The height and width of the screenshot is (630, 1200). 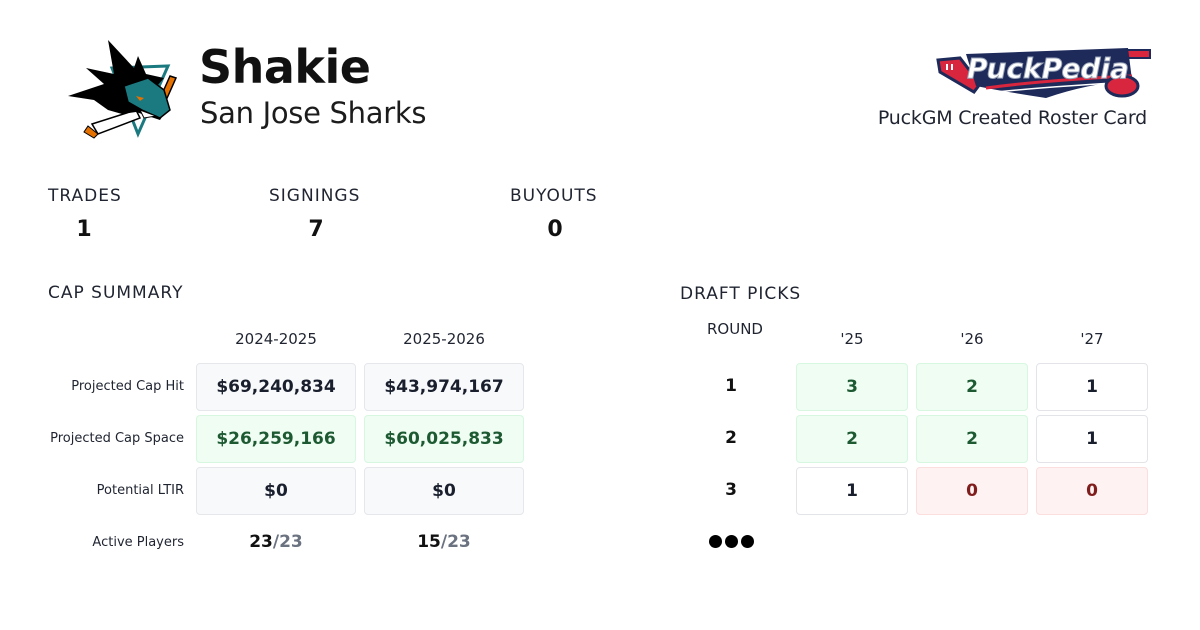 What do you see at coordinates (276, 387) in the screenshot?
I see `cap-cell: $69,240,834` at bounding box center [276, 387].